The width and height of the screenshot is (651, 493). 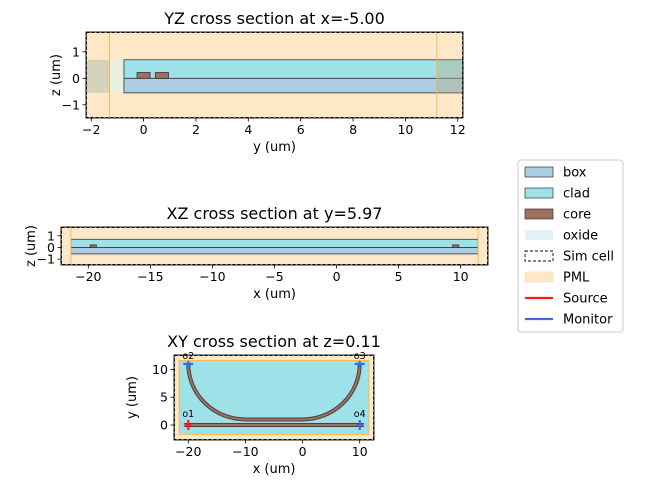 I want to click on port-o3: o3, so click(x=360, y=359).